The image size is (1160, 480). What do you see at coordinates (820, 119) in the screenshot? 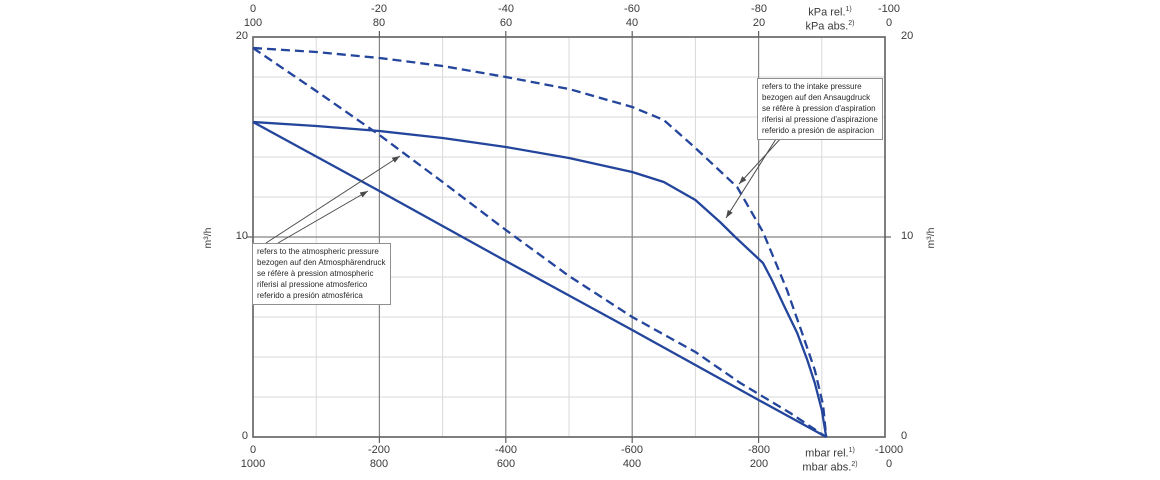
I see `annotation-intake-line-it: riferisi al pressione d'aspirazione` at bounding box center [820, 119].